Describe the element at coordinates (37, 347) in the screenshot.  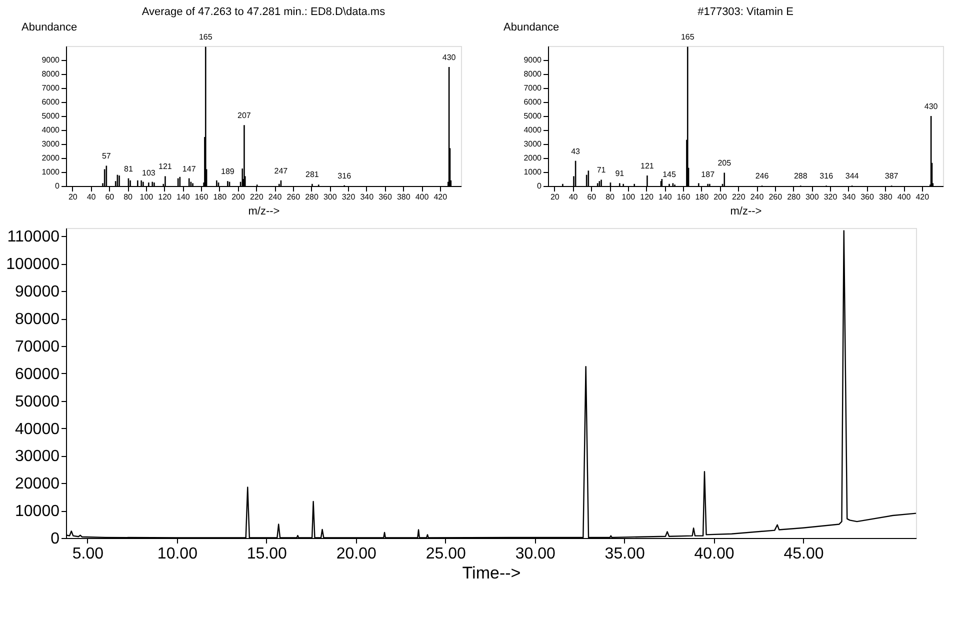
I see `y-tick-label: 70000` at that location.